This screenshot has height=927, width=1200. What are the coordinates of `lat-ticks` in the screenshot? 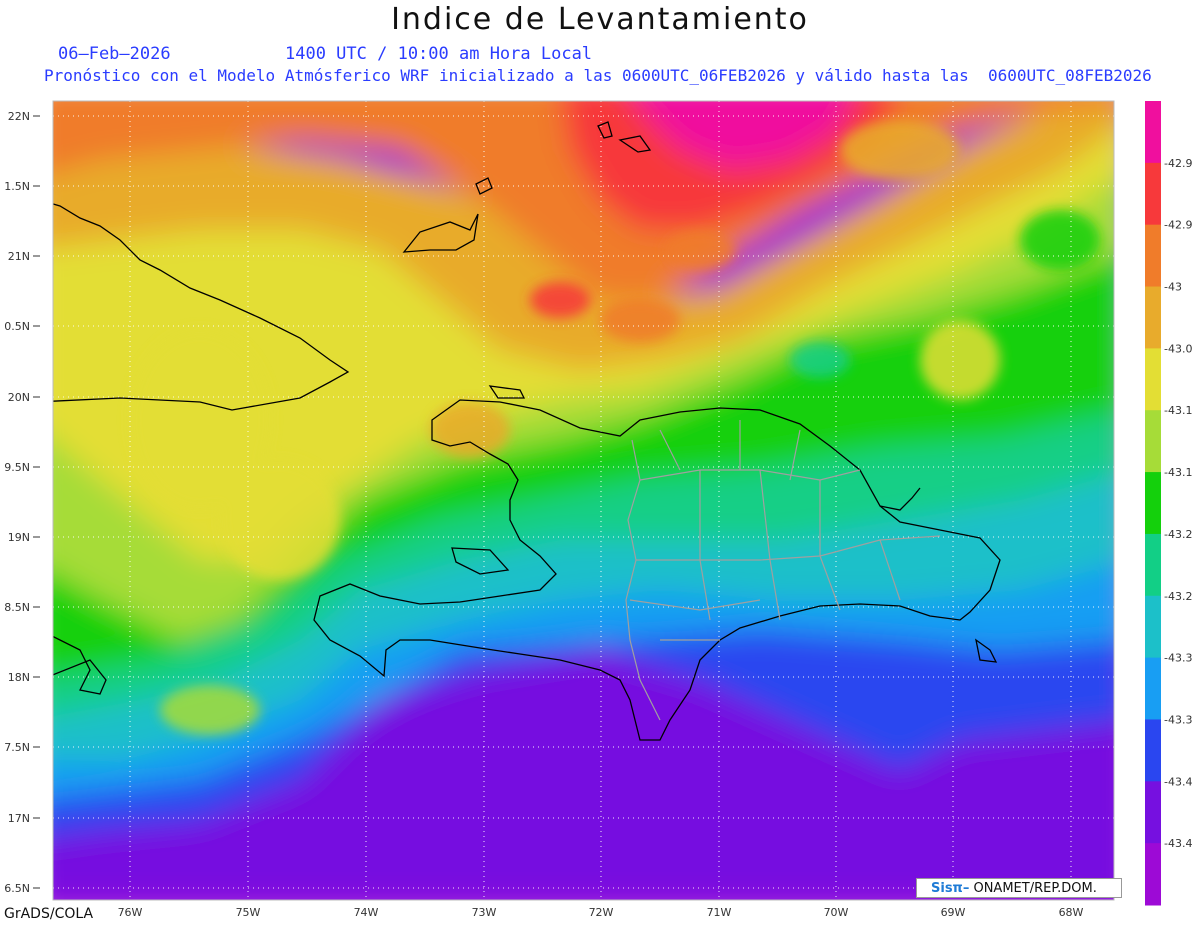 It's located at (36, 502).